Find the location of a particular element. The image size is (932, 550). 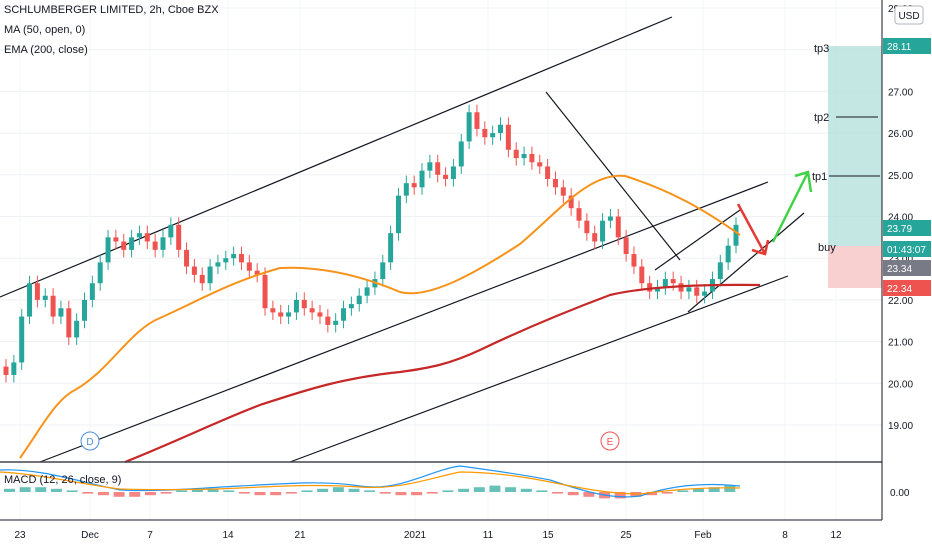

ma-legend: MA (50, open, 0) is located at coordinates (45, 30).